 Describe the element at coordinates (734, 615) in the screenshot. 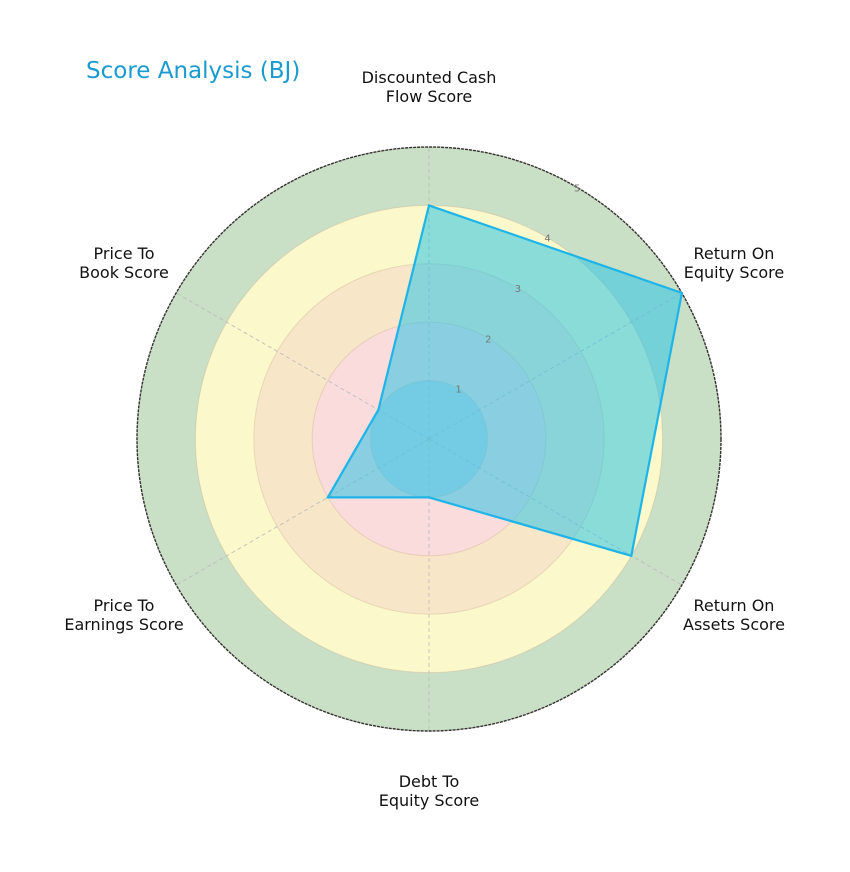

I see `axis-label-roa: Return On Assets Score` at that location.